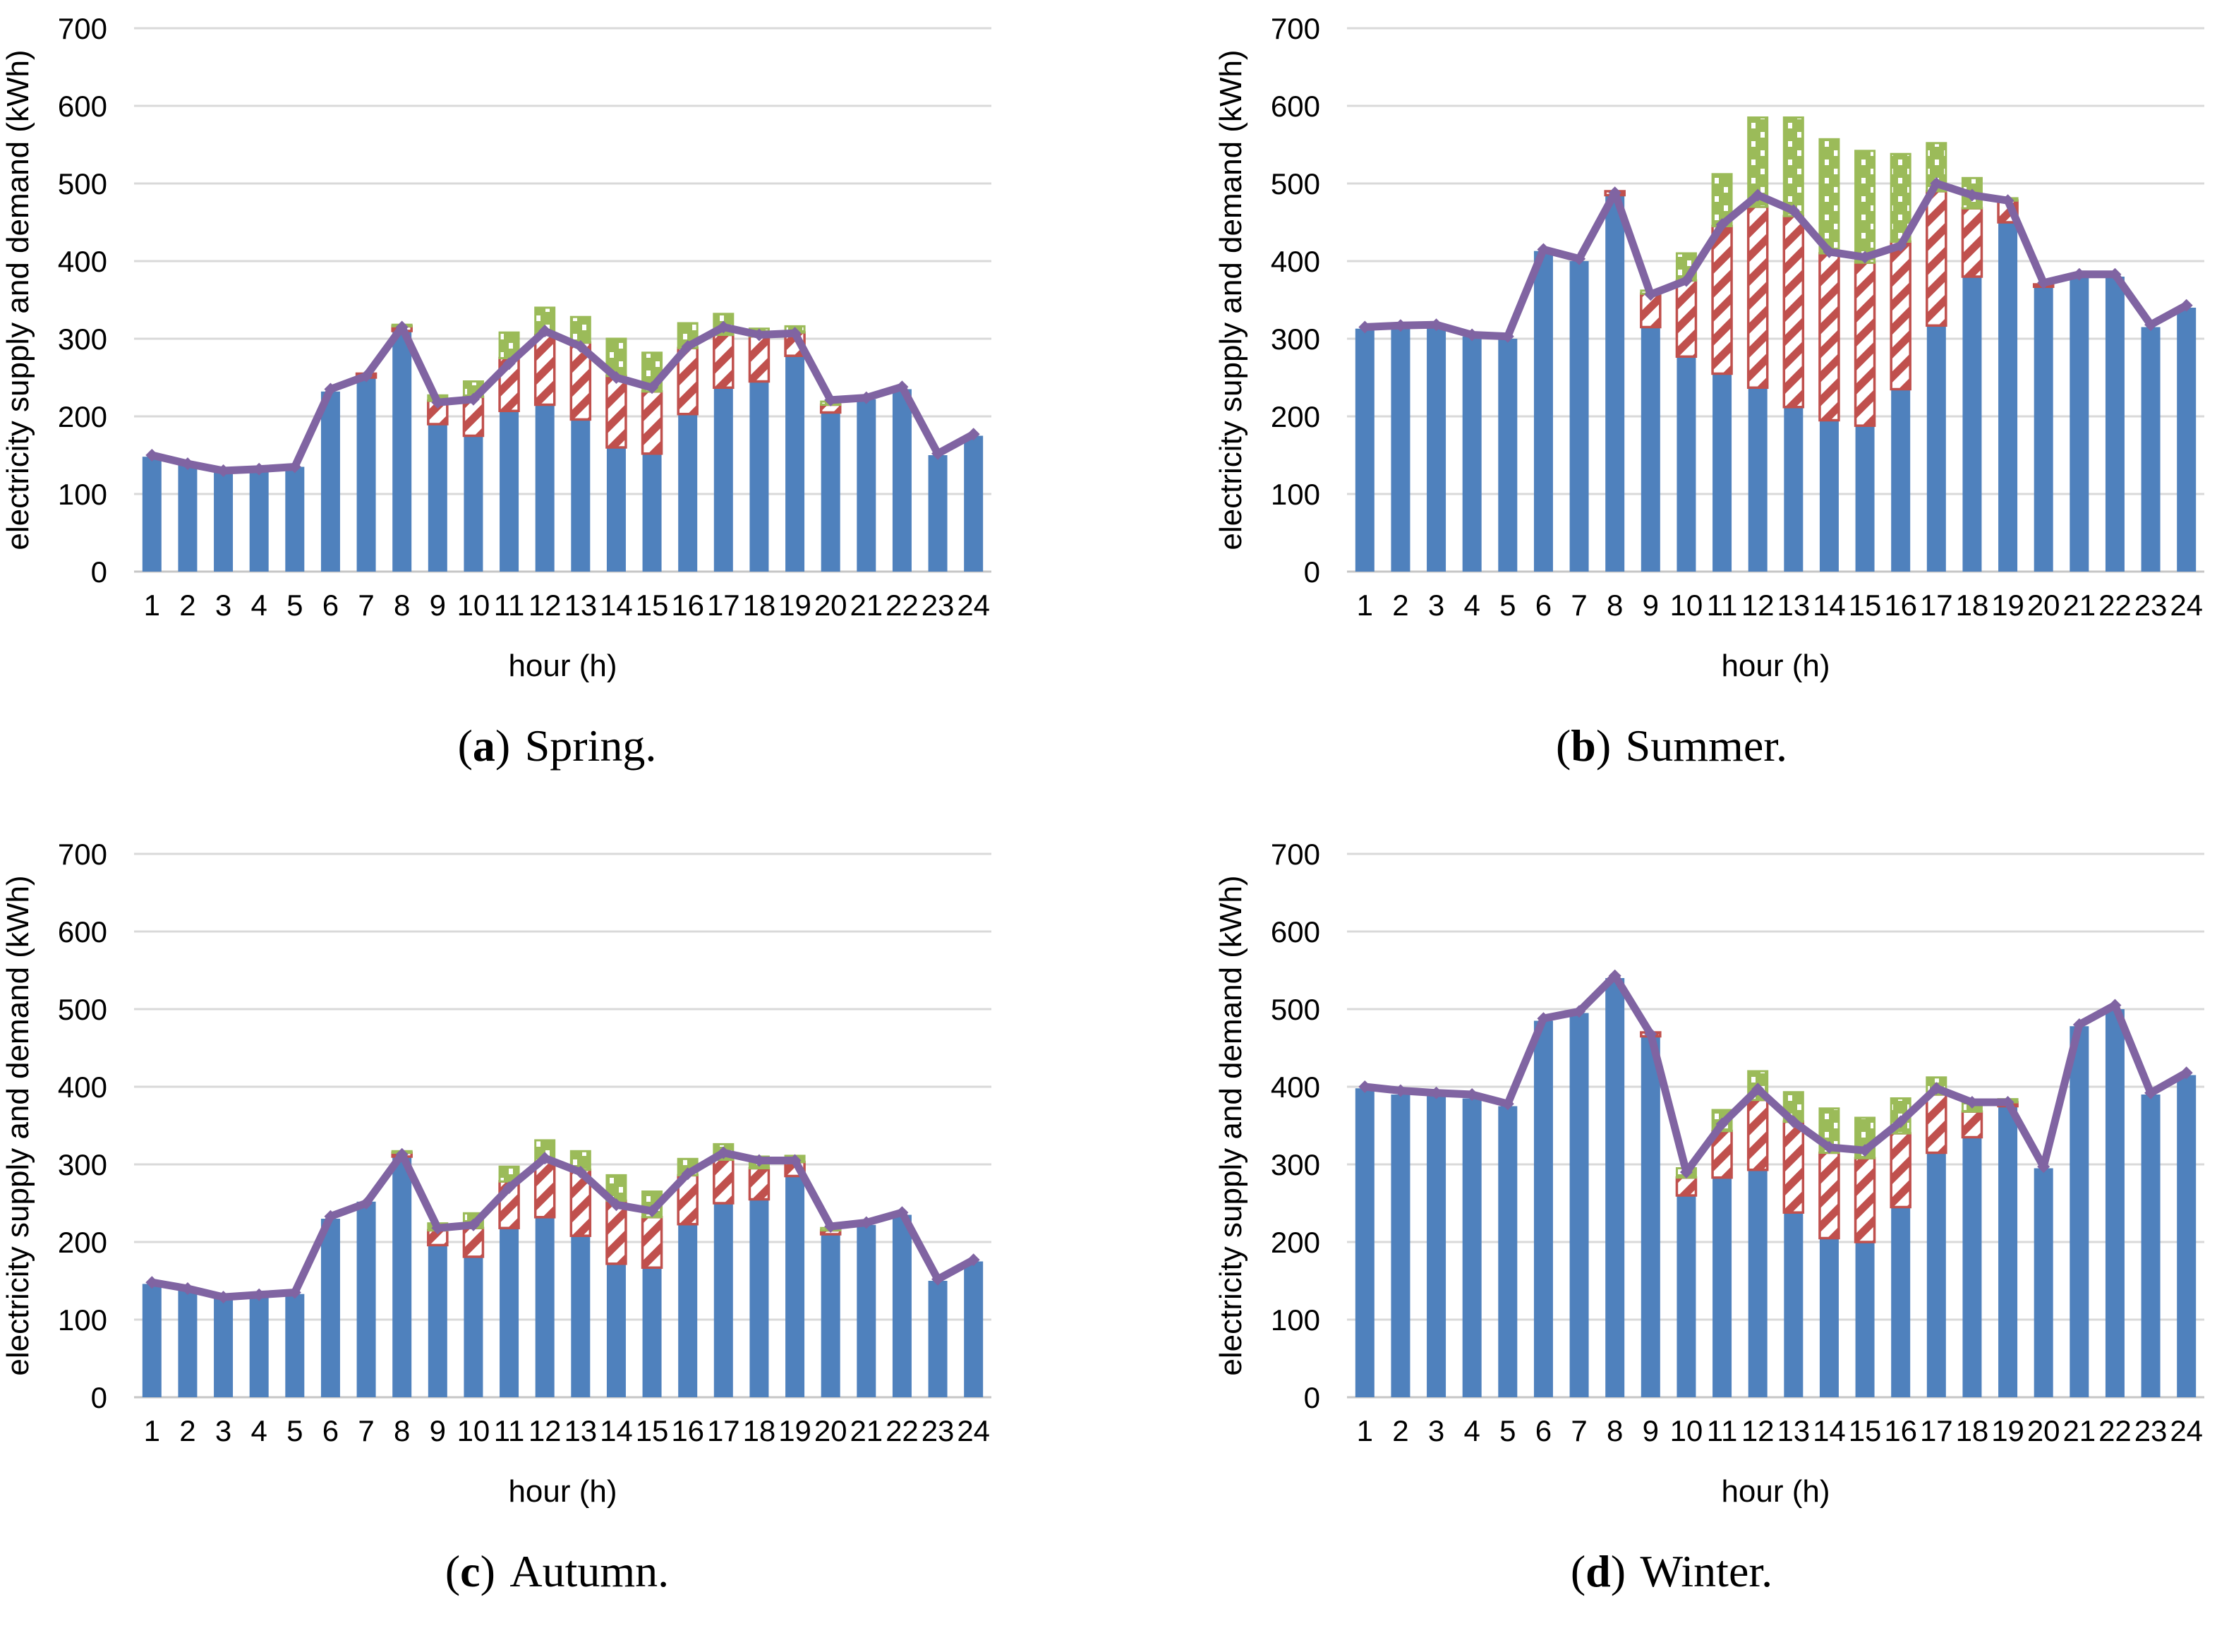 This screenshot has height=1652, width=2229. I want to click on y-tick-label-700: 700, so click(82, 29).